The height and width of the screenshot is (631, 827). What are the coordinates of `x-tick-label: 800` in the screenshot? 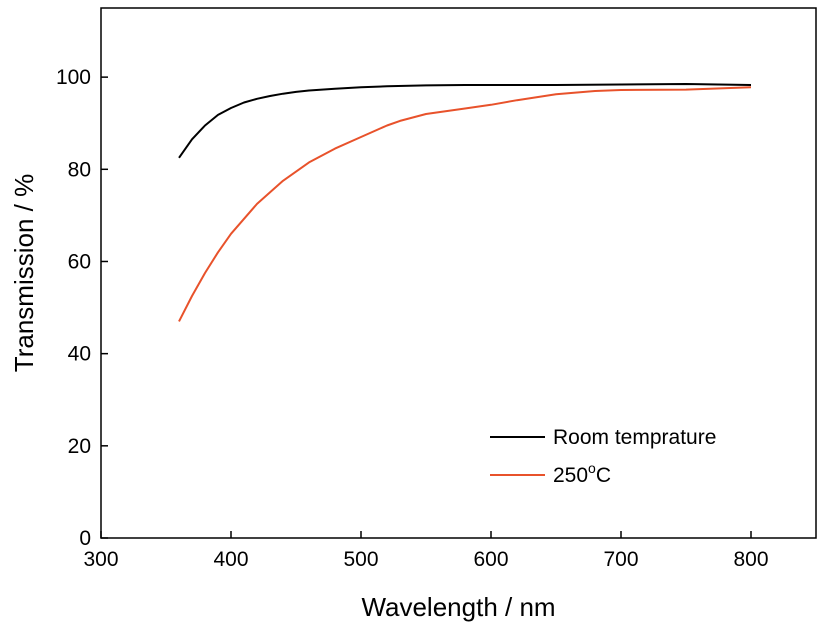 It's located at (750, 559).